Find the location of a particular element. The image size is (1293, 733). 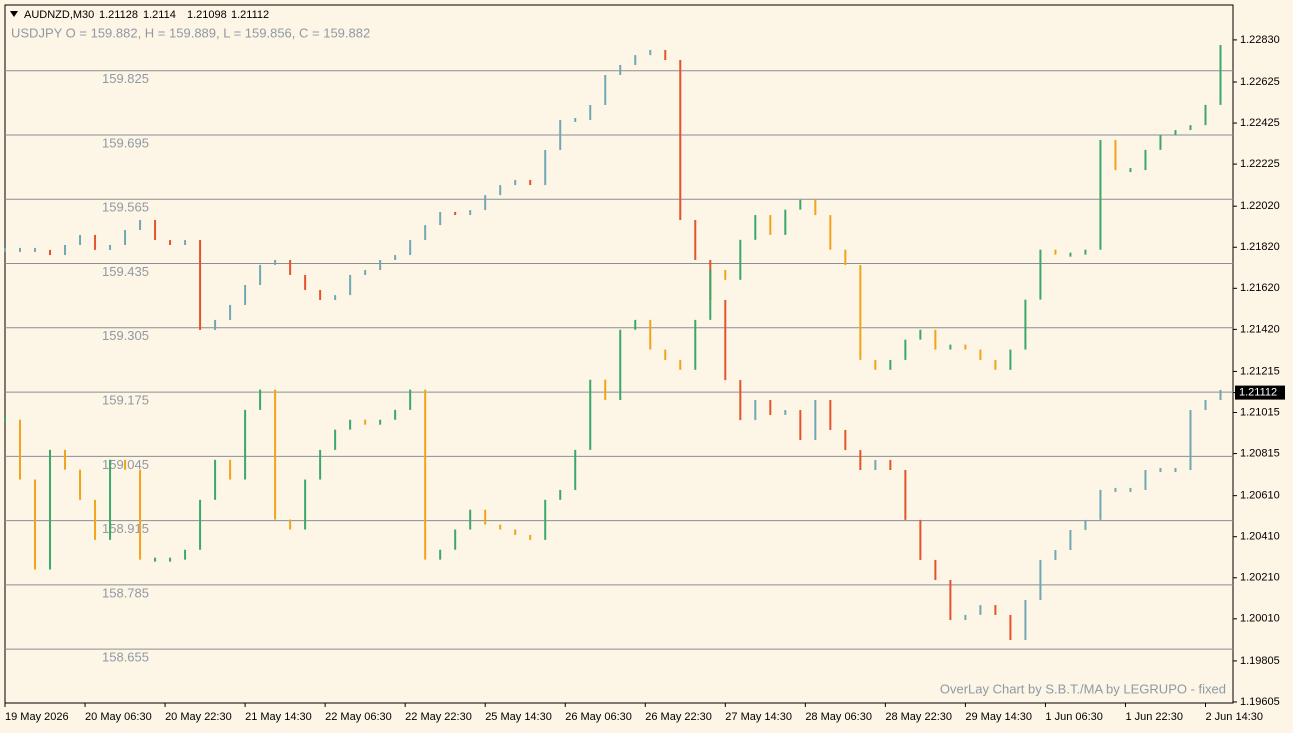

y2-tick-label: 159.175 is located at coordinates (125, 400).